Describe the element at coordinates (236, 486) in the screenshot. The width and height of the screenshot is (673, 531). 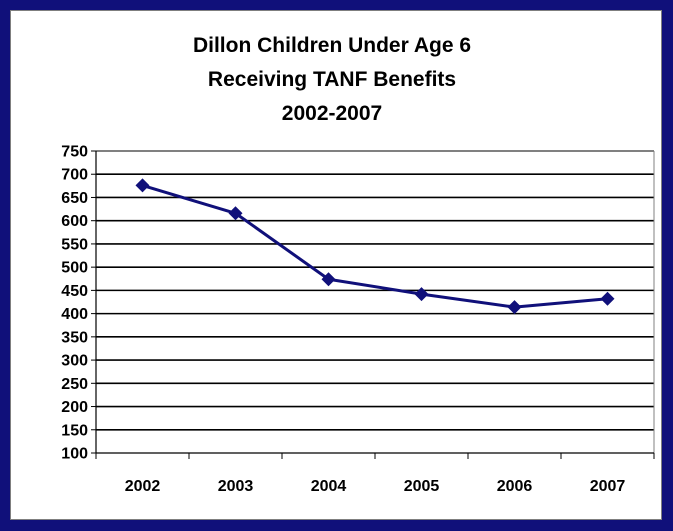
I see `x-tick-label: 2003` at that location.